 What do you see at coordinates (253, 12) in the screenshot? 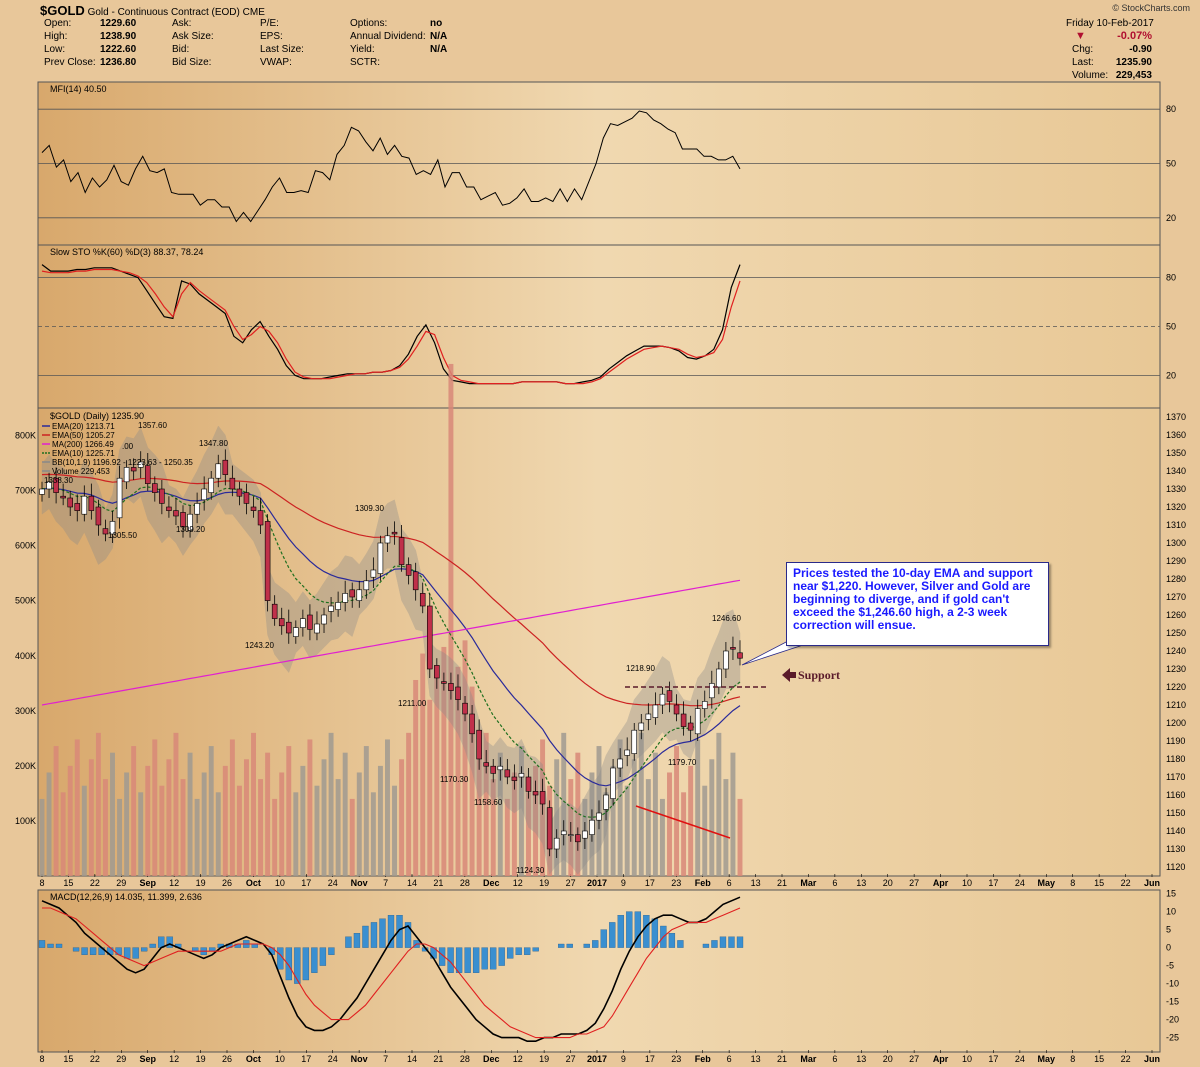
I see `exchange: CME` at bounding box center [253, 12].